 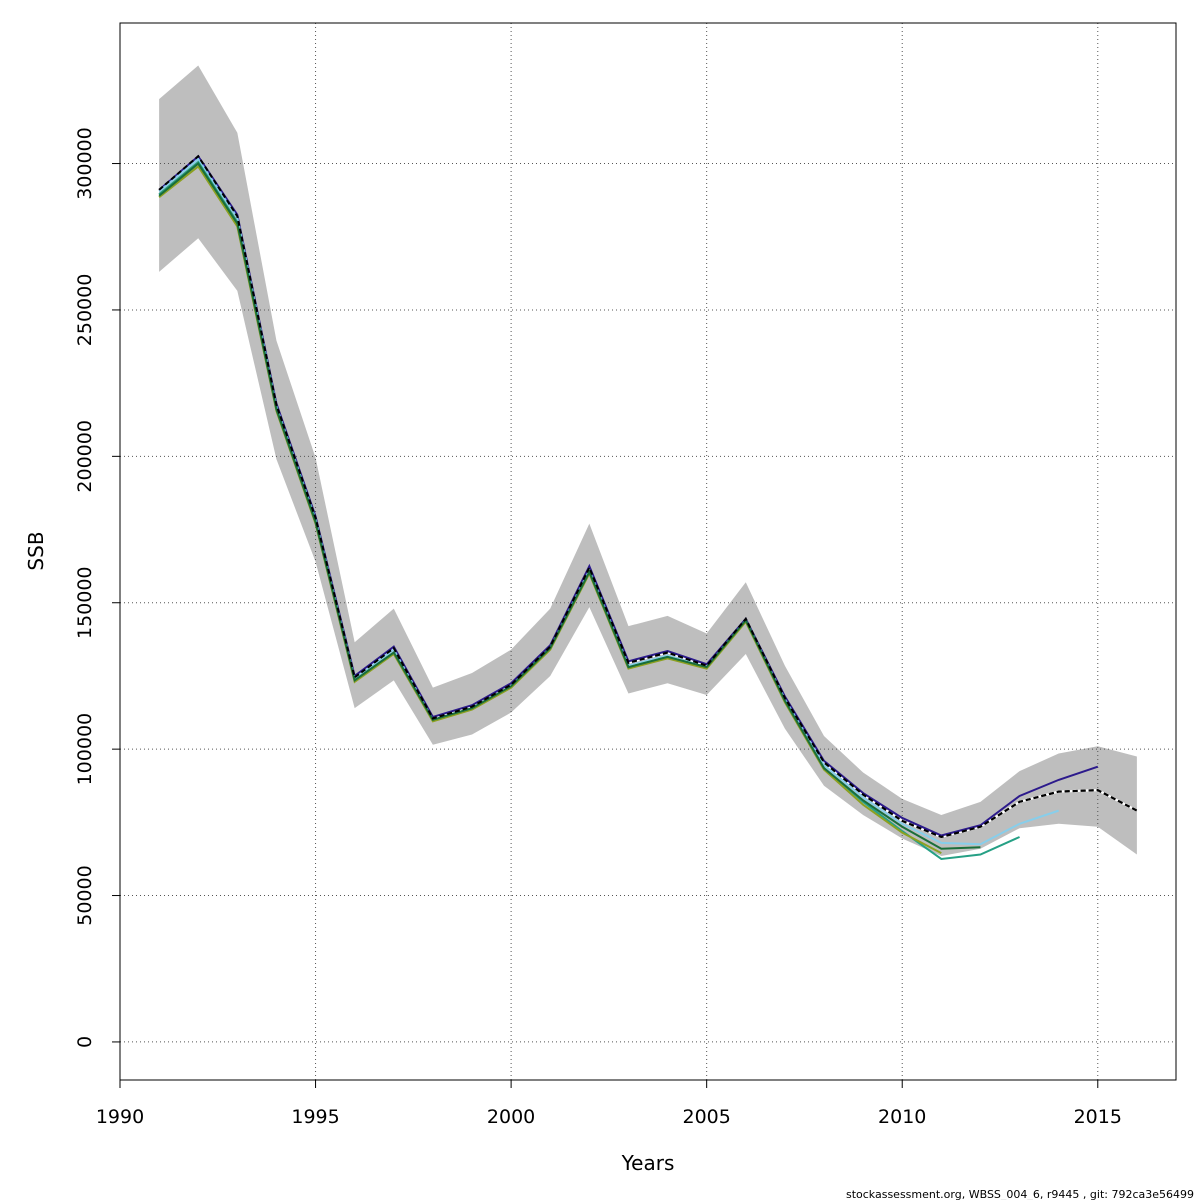 What do you see at coordinates (609, 1103) in the screenshot?
I see `x-axis: 1990 1995 2000 2005 2010 2015` at bounding box center [609, 1103].